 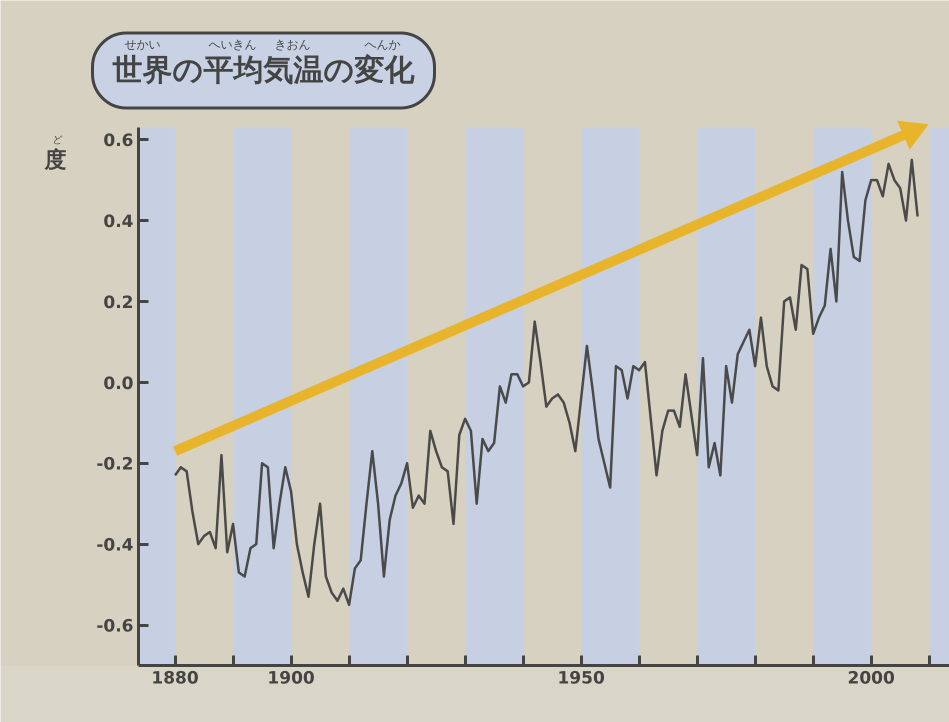 I want to click on y-tick-label: -0.6, so click(x=115, y=626).